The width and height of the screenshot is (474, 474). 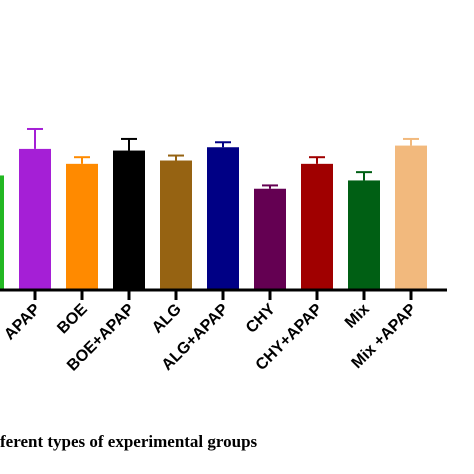 I want to click on x-tick-label-8: Mix, so click(x=357, y=316).